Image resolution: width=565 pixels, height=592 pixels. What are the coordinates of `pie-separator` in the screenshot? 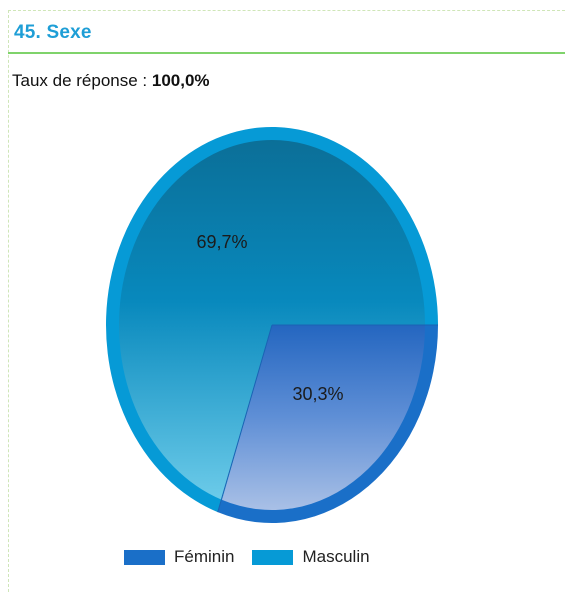 It's located at (245, 418).